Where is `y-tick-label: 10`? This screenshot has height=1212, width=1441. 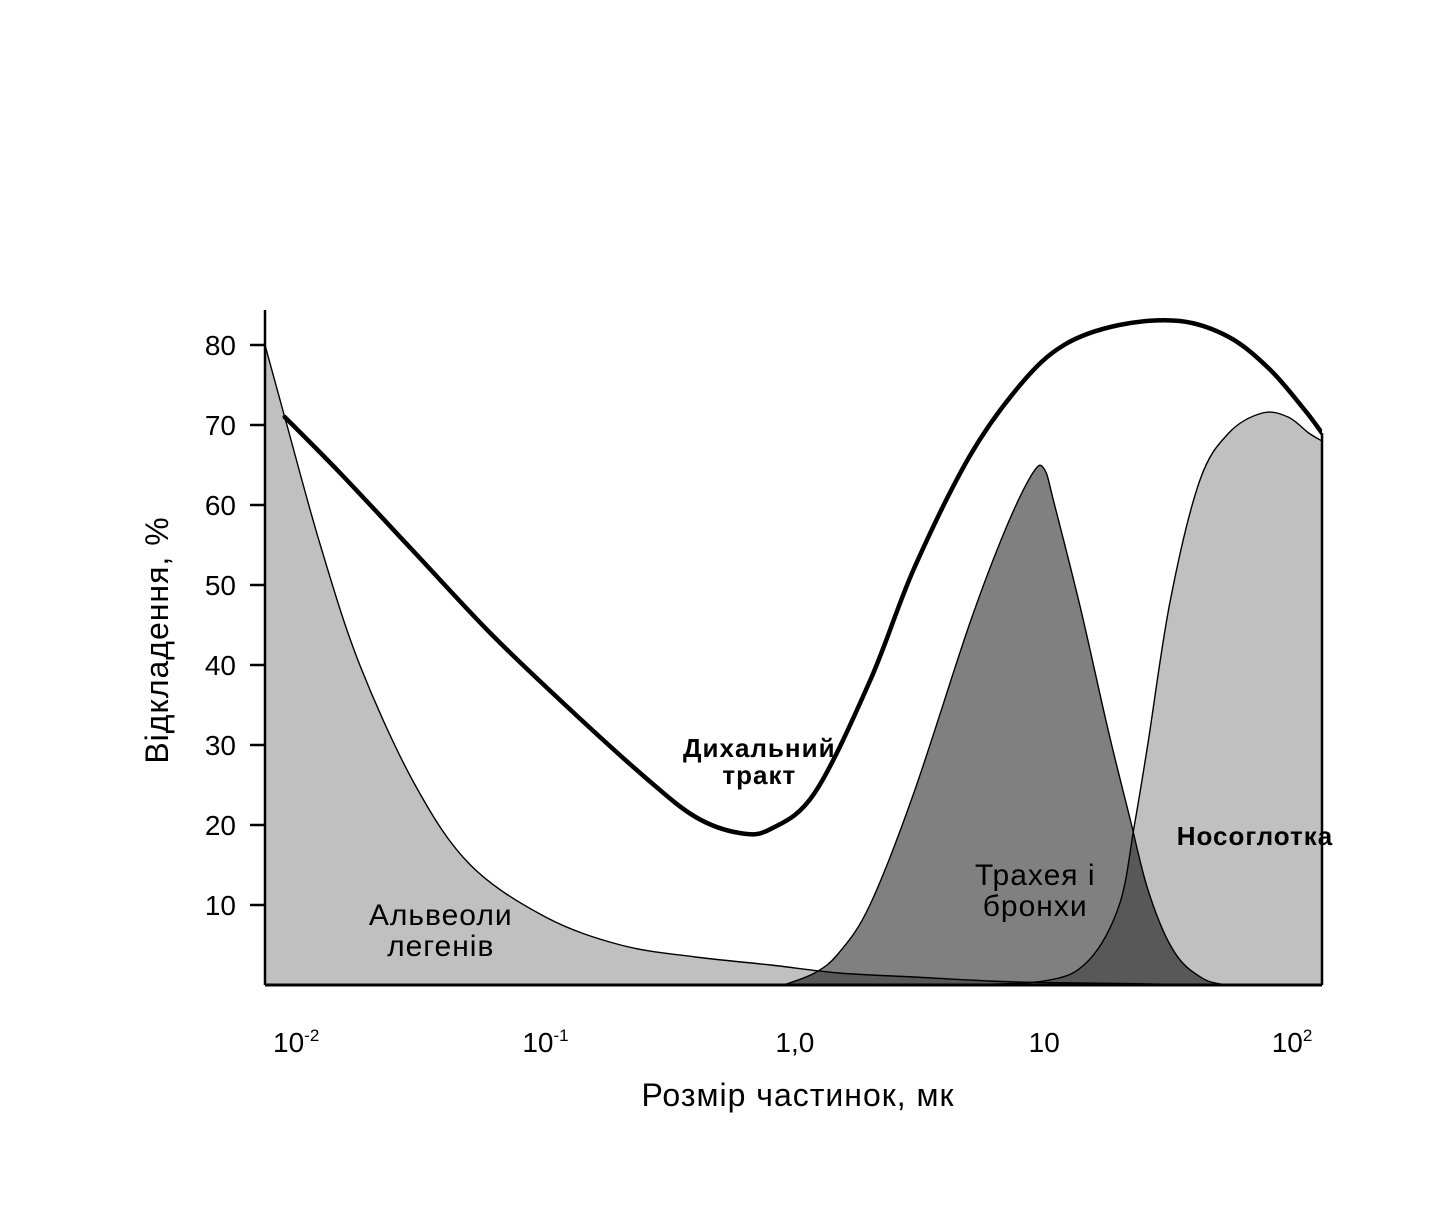
y-tick-label: 10 is located at coordinates (220, 905).